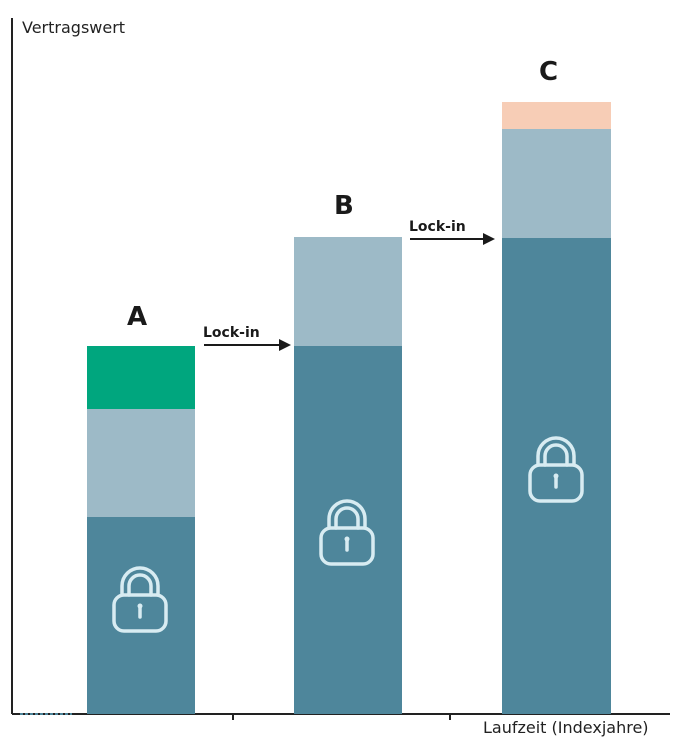 The height and width of the screenshot is (740, 675). I want to click on lock-in-label-a-b: Lock-in, so click(231, 333).